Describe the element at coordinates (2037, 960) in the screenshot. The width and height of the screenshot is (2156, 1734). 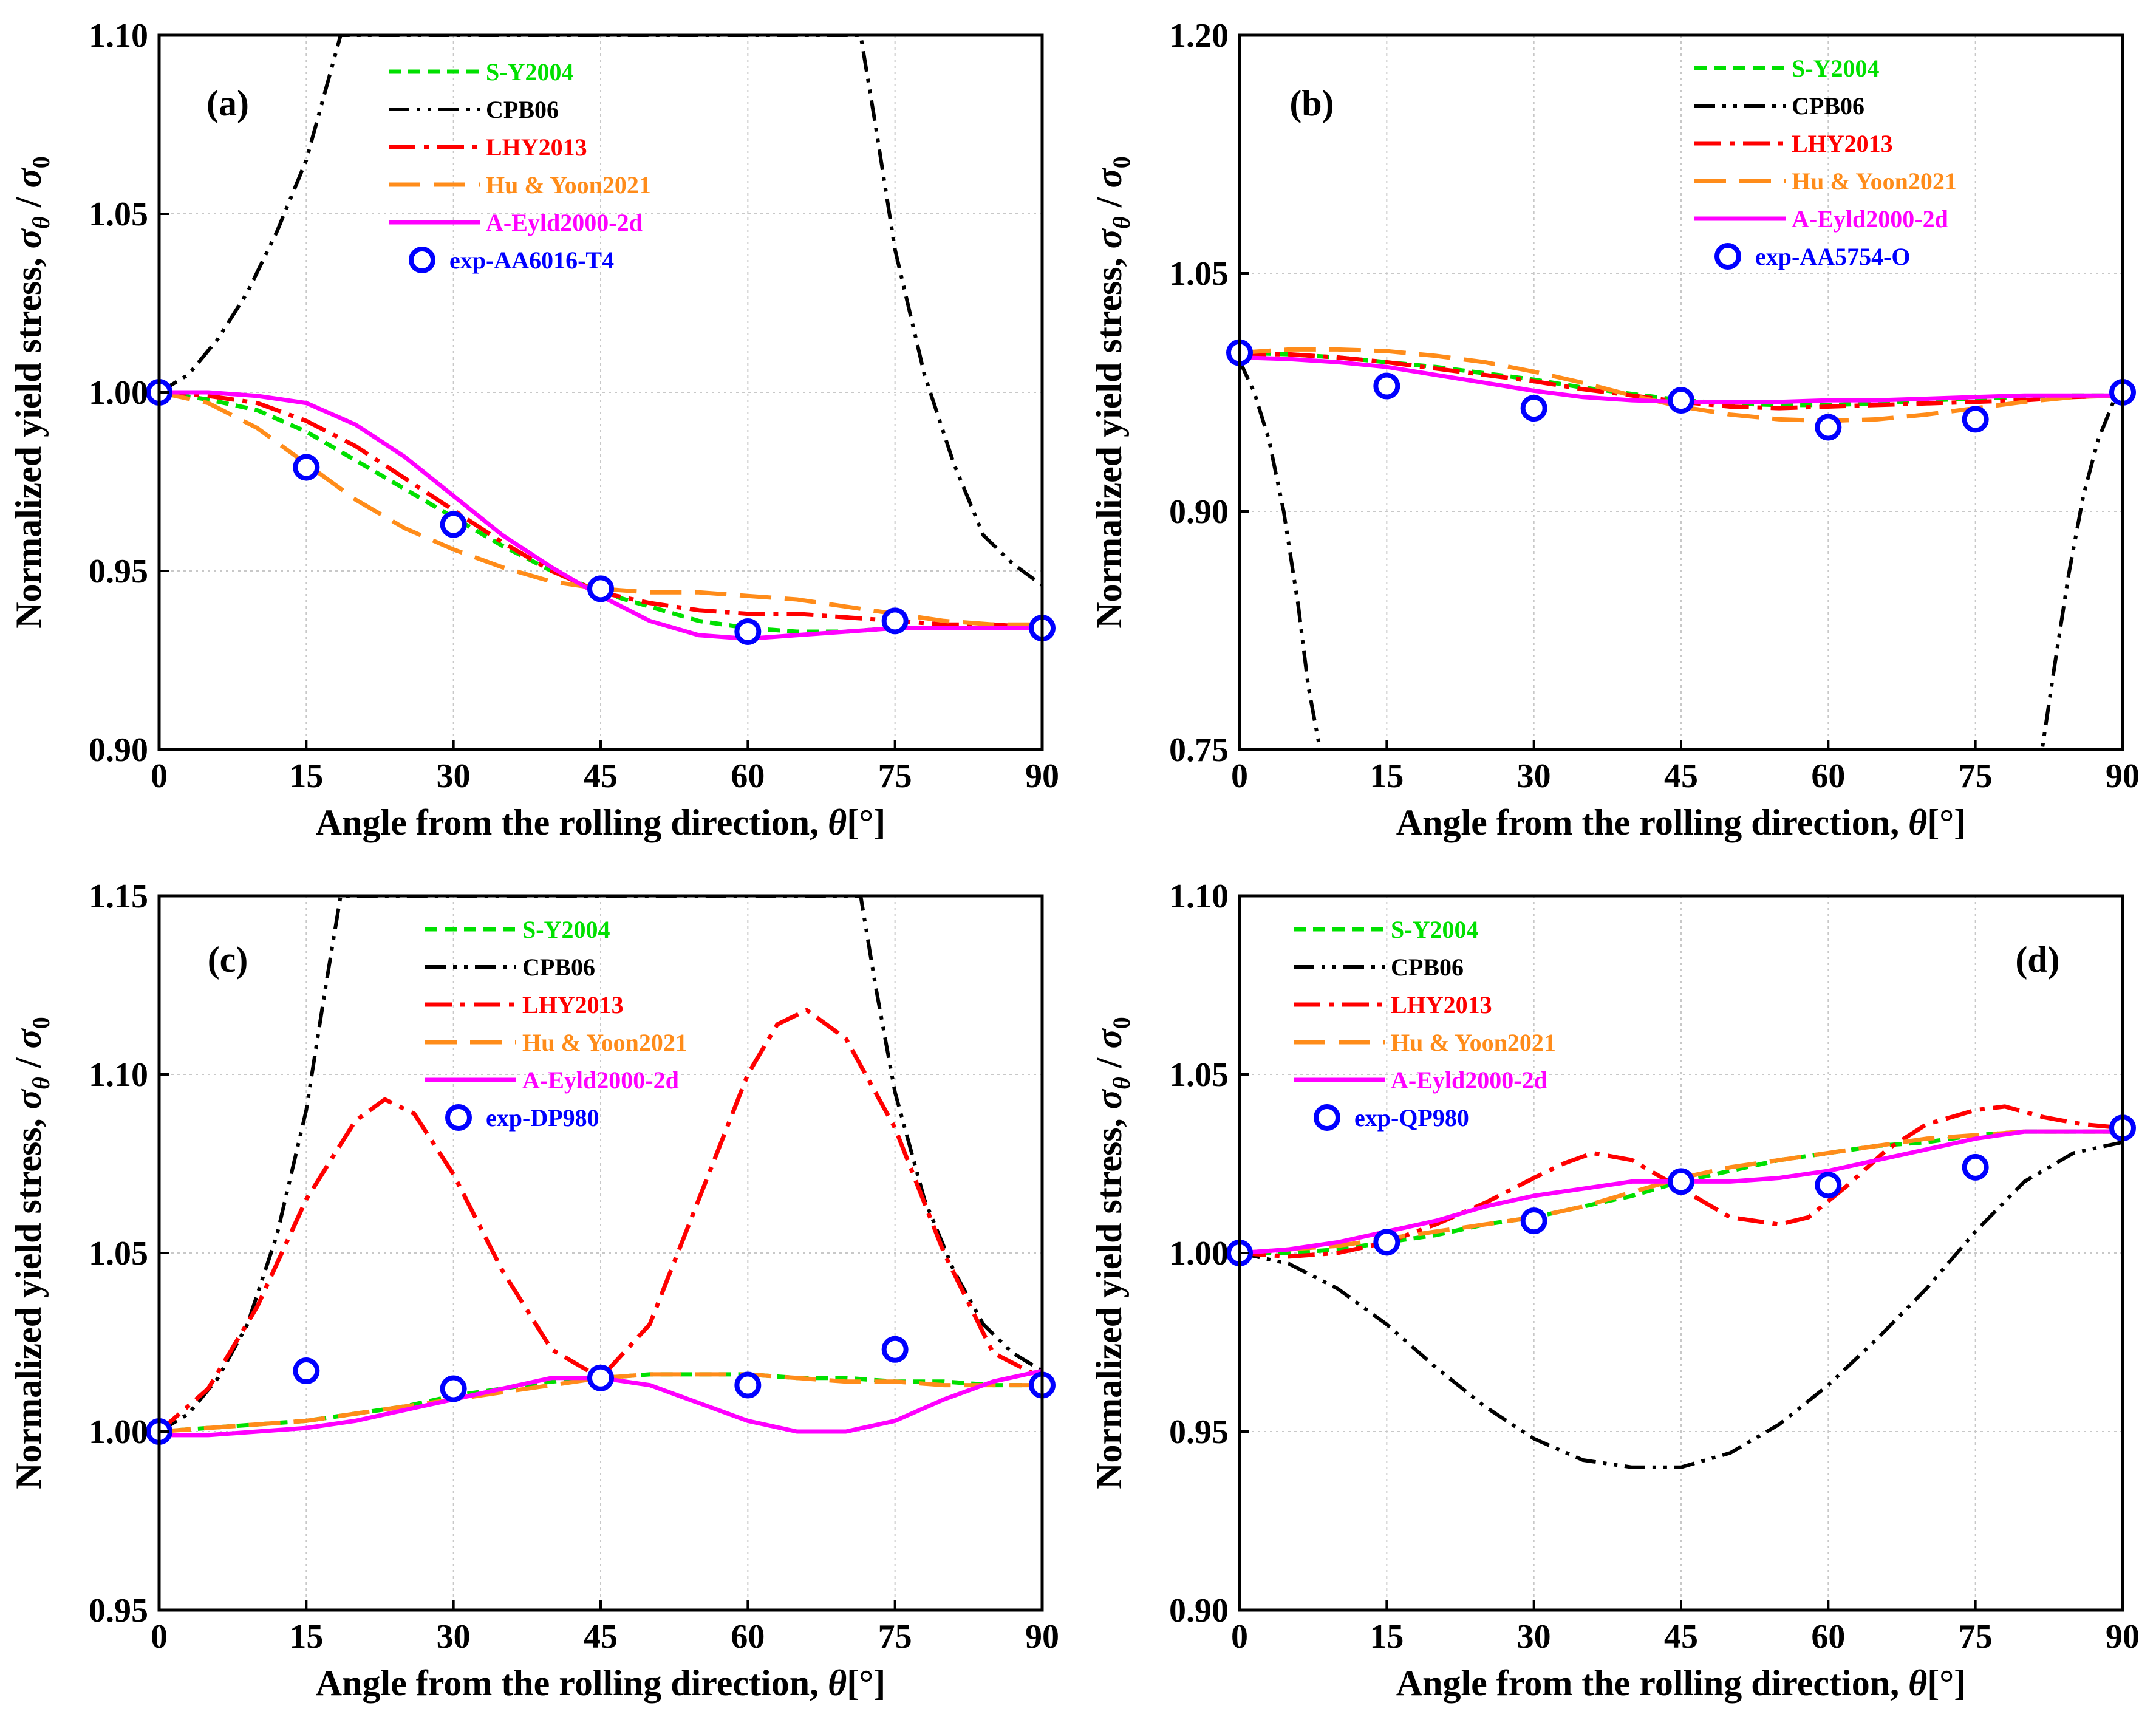
I see `panel-label: (d)` at that location.